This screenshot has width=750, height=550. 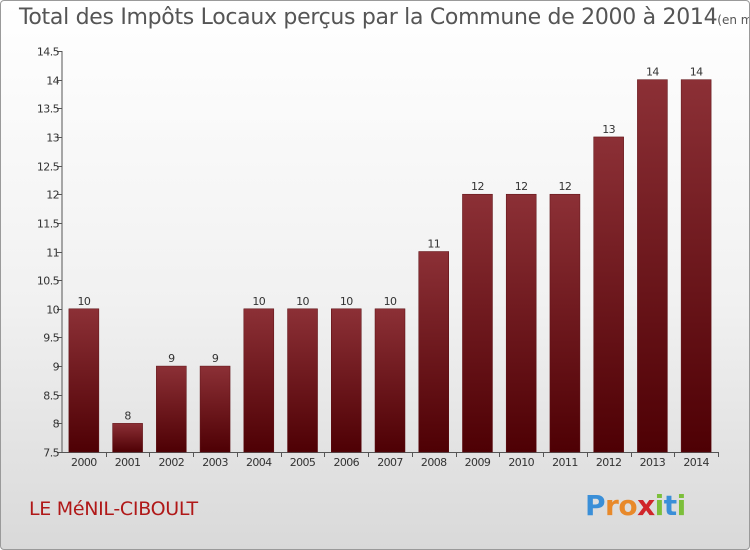 What do you see at coordinates (52, 195) in the screenshot?
I see `y-tick-label: 12` at bounding box center [52, 195].